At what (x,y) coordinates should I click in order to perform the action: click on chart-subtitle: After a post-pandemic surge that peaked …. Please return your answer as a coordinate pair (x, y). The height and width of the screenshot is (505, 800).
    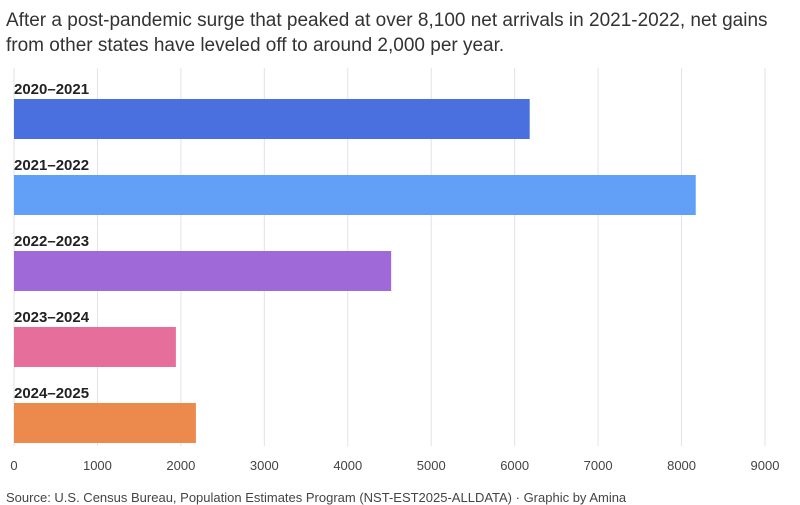
    Looking at the image, I should click on (387, 33).